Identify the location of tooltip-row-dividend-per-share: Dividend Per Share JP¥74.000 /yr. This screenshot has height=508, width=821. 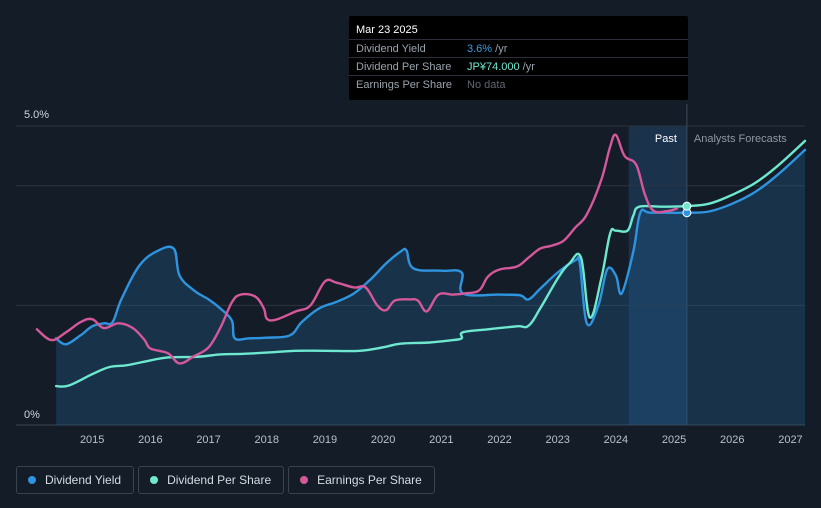
(518, 66).